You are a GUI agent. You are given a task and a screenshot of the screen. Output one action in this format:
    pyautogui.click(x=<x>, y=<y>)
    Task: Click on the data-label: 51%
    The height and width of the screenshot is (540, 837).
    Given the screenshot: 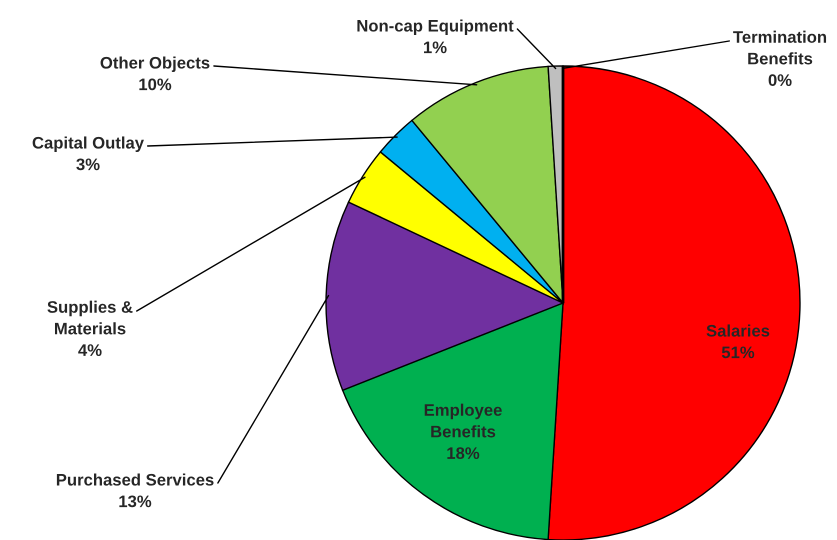 What is the action you would take?
    pyautogui.click(x=738, y=352)
    